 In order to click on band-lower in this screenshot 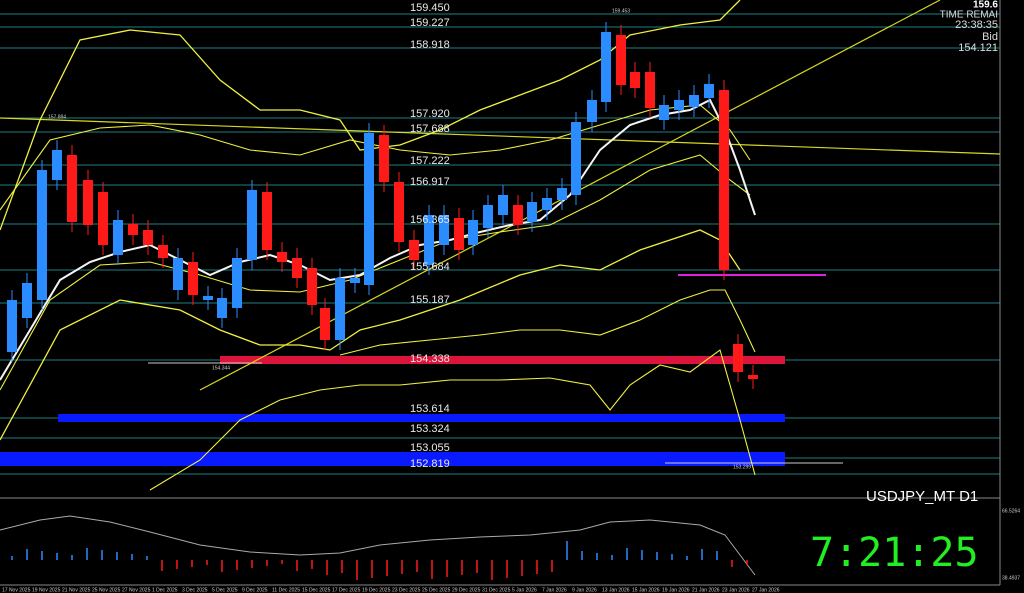, I will do `click(452, 420)`.